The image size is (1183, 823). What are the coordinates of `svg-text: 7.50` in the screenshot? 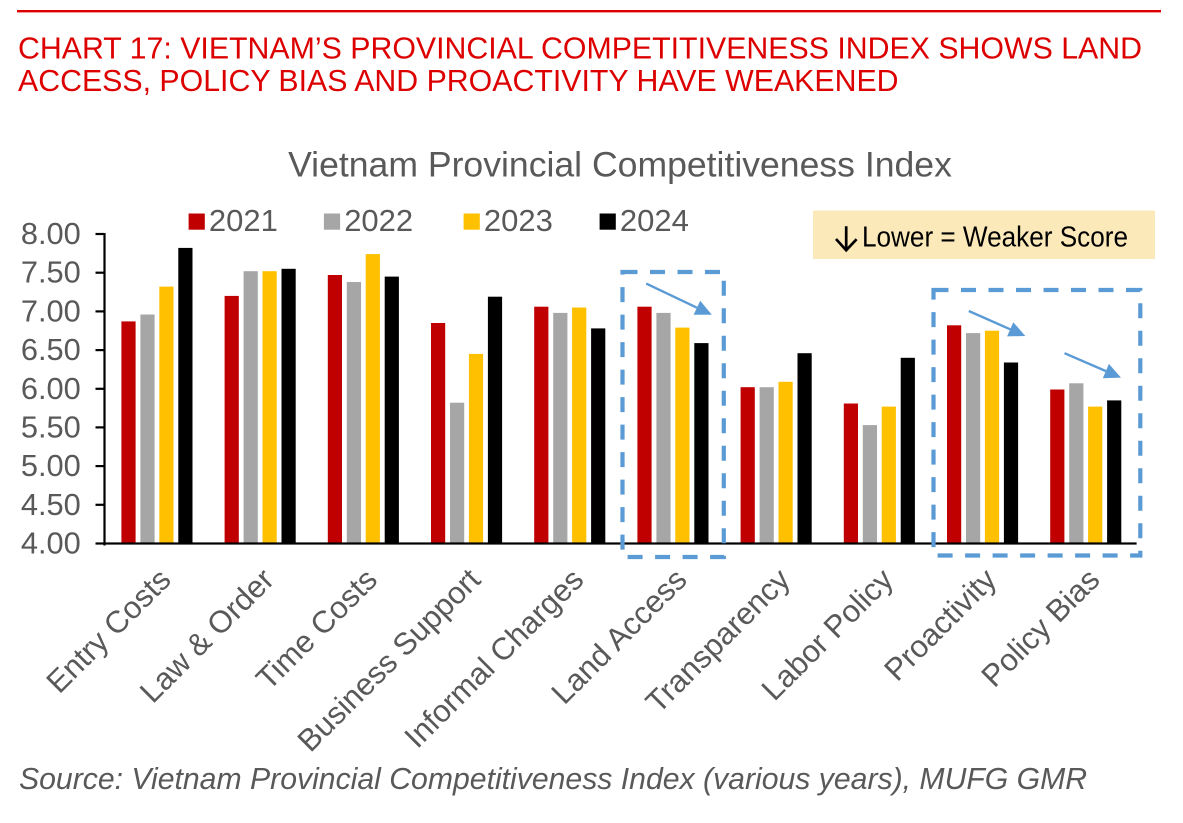 It's located at (51, 272).